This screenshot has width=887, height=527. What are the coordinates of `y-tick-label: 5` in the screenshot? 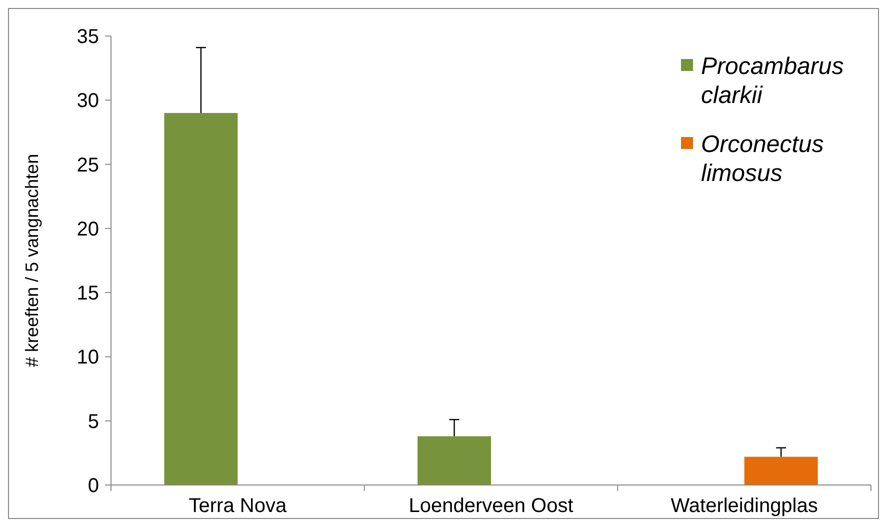 It's located at (93, 421).